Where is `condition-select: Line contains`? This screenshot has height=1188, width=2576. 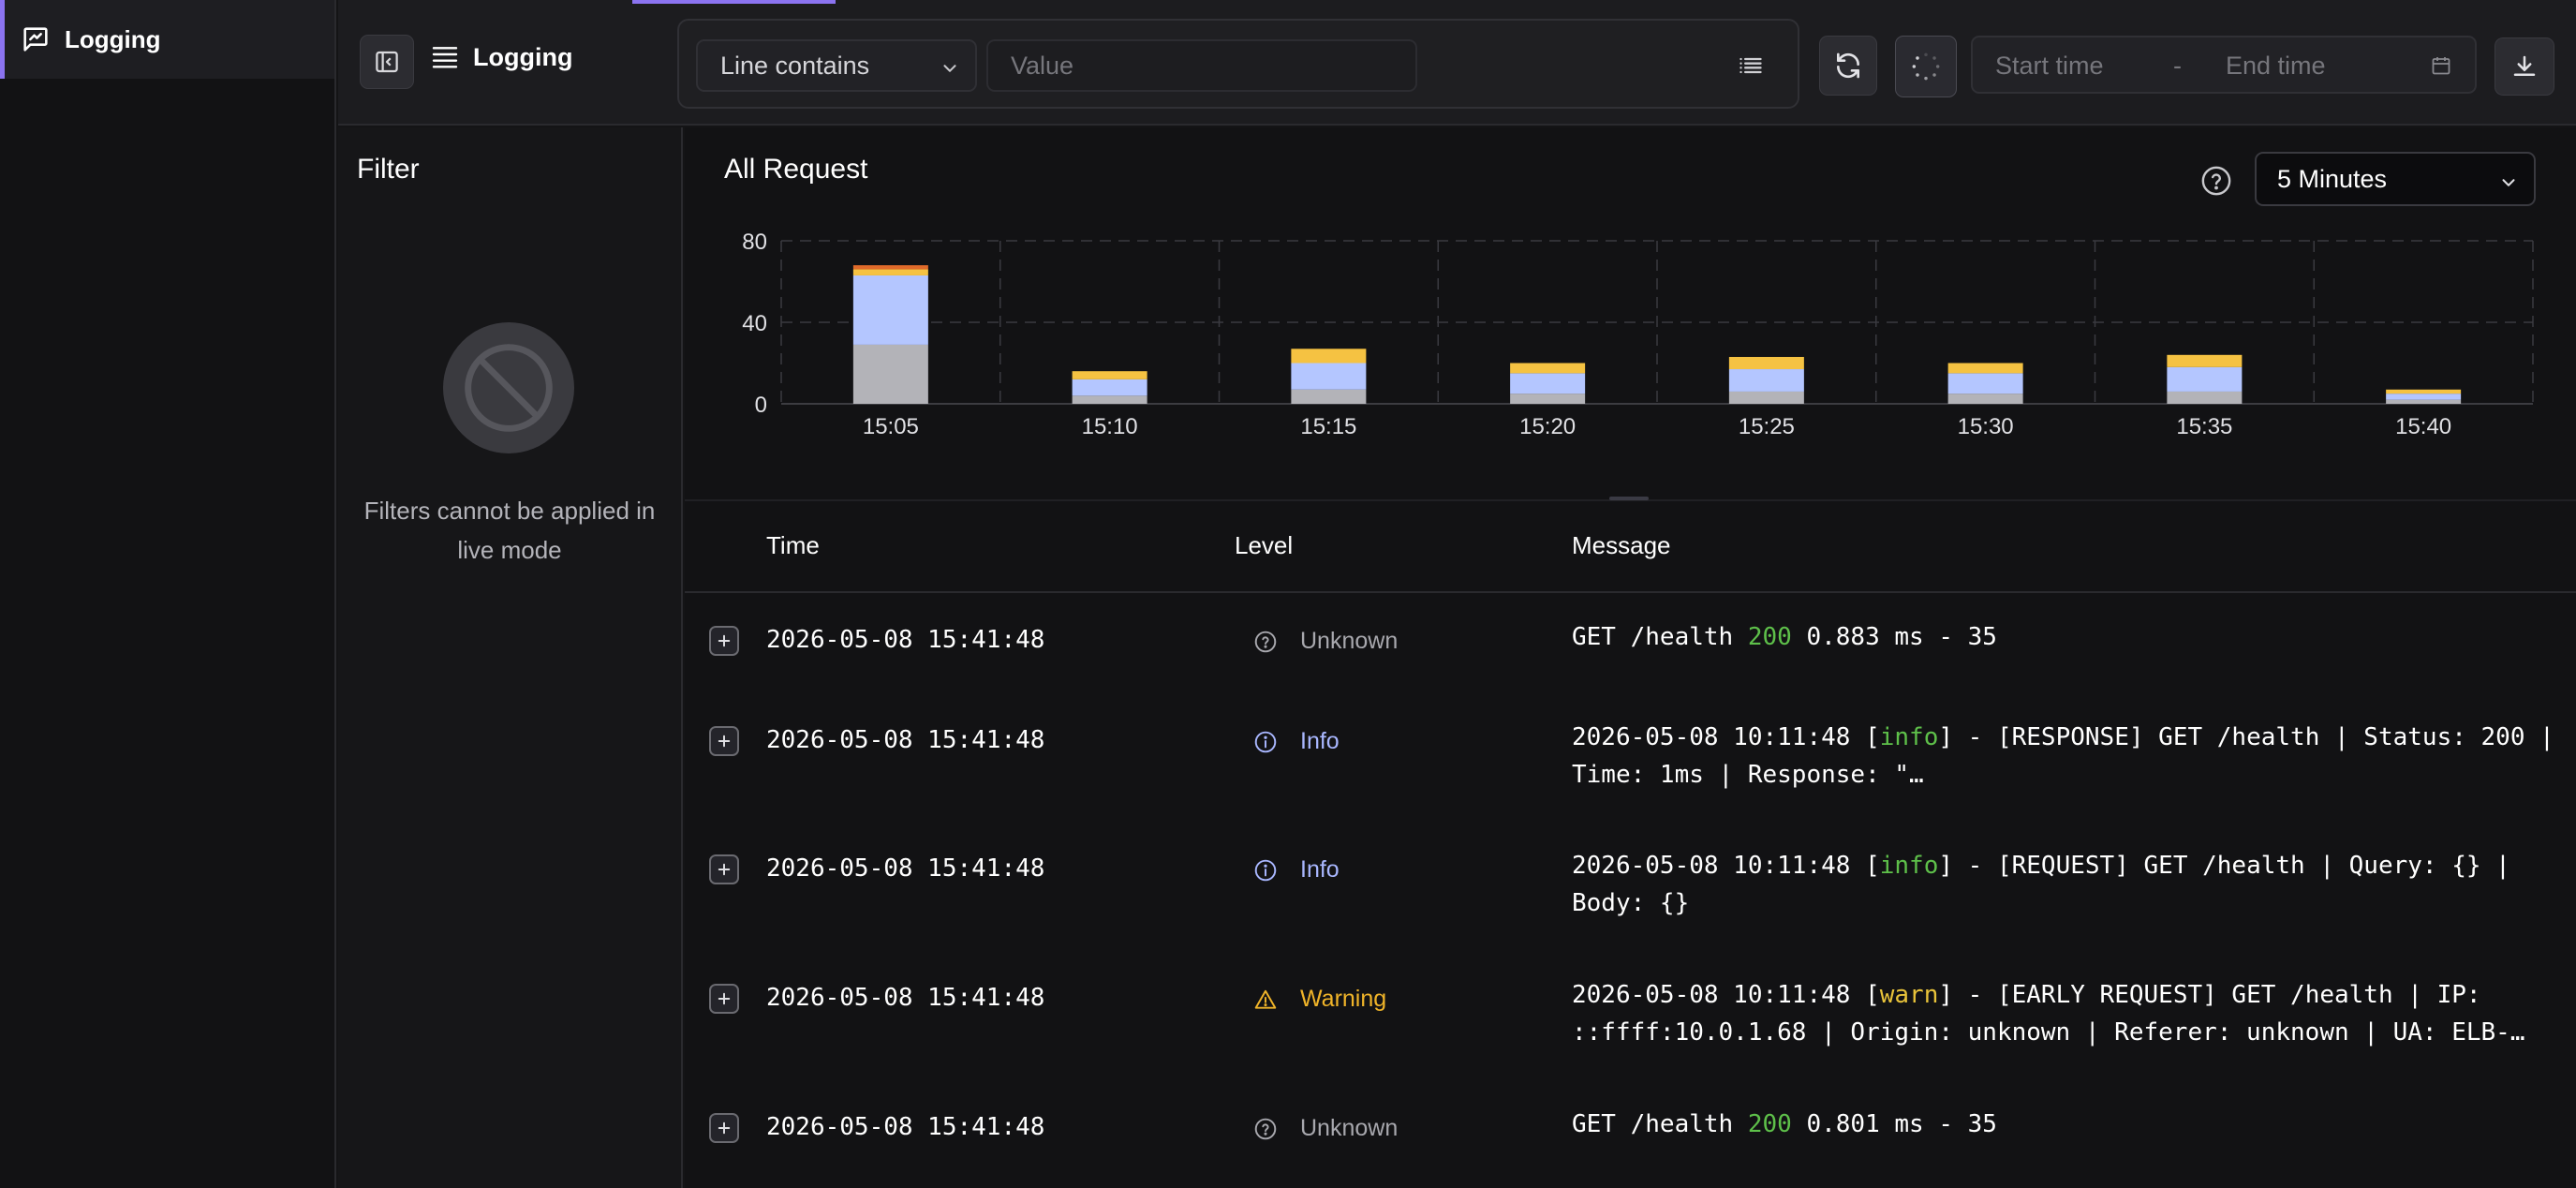 condition-select: Line contains is located at coordinates (836, 65).